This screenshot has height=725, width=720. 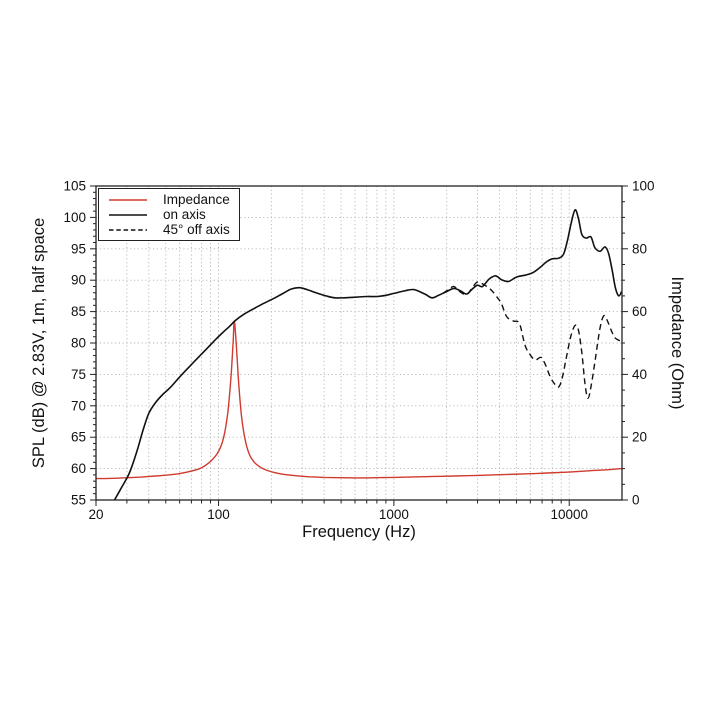 I want to click on left-tick-label: 90, so click(x=78, y=280).